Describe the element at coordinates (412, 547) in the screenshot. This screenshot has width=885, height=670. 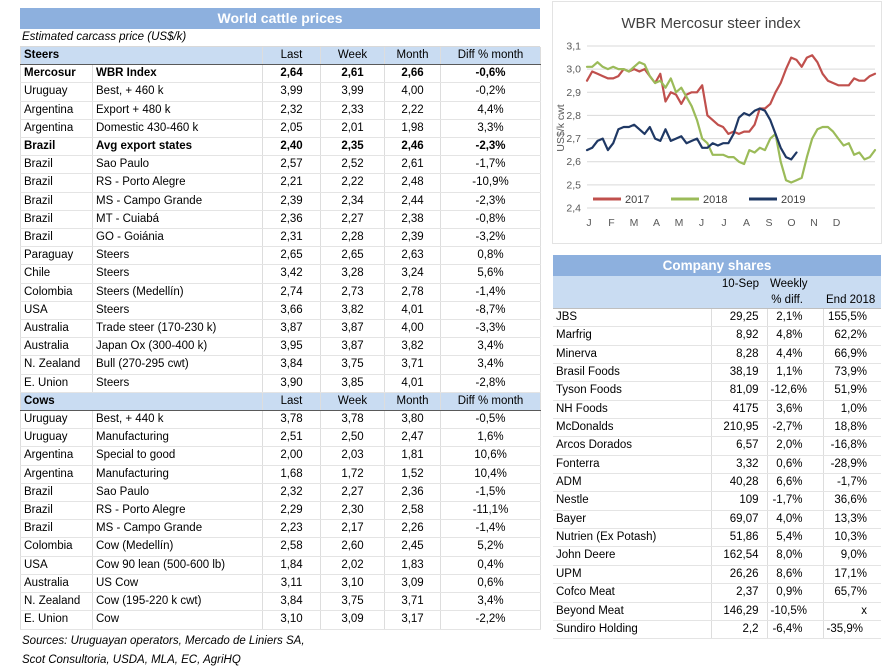
I see `table-cell: 2,45` at that location.